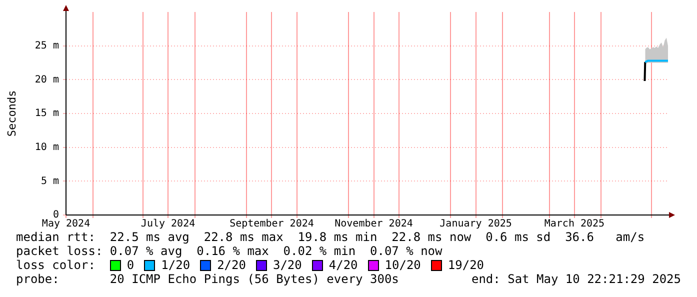 The image size is (697, 297). I want to click on text: probe: 20 ICMP Echo Pings (56 Bytes) every 300s, so click(207, 279).